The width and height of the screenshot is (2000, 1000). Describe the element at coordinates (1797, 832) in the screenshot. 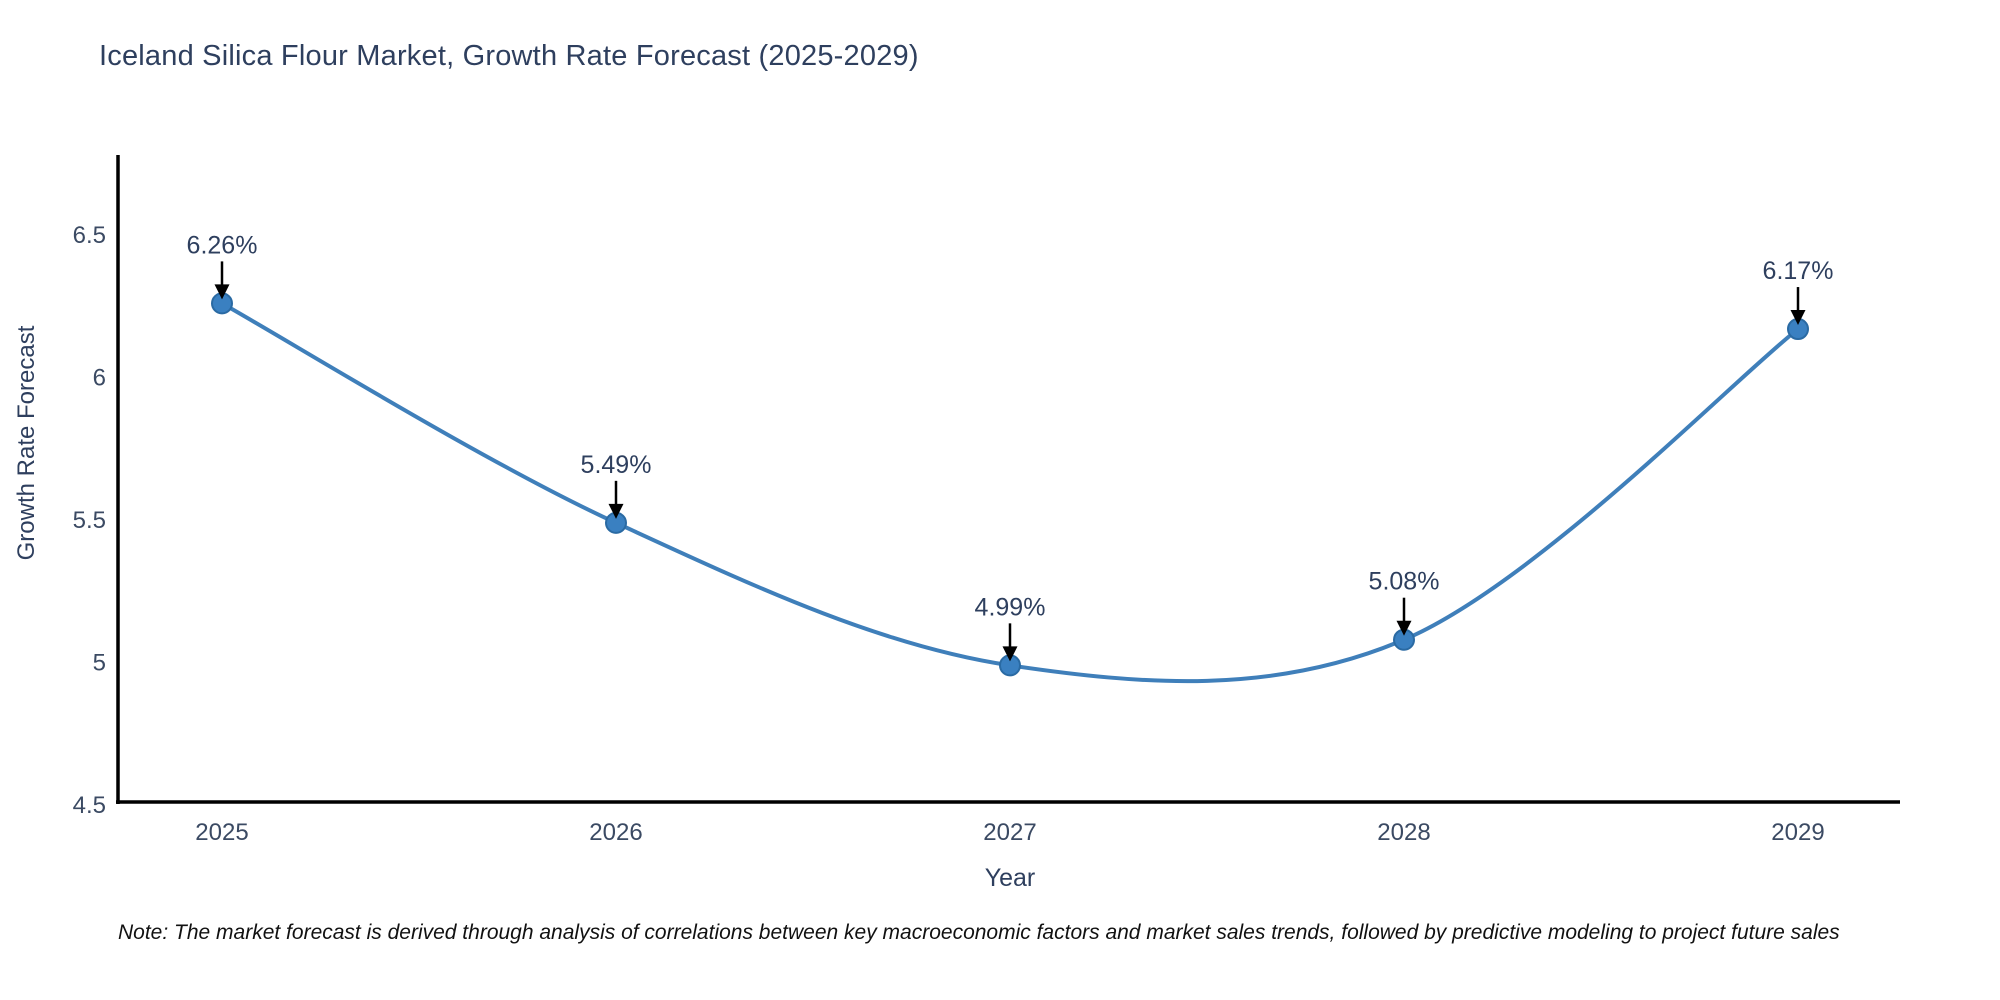

I see `x-tick-label: 2029` at that location.